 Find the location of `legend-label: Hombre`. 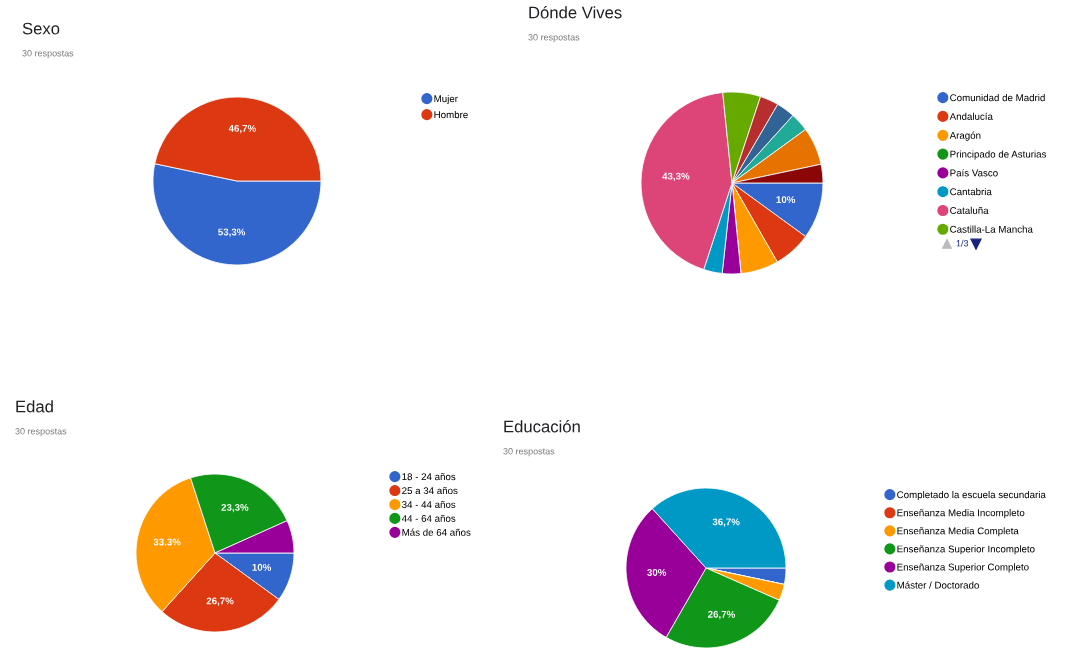

legend-label: Hombre is located at coordinates (451, 115).